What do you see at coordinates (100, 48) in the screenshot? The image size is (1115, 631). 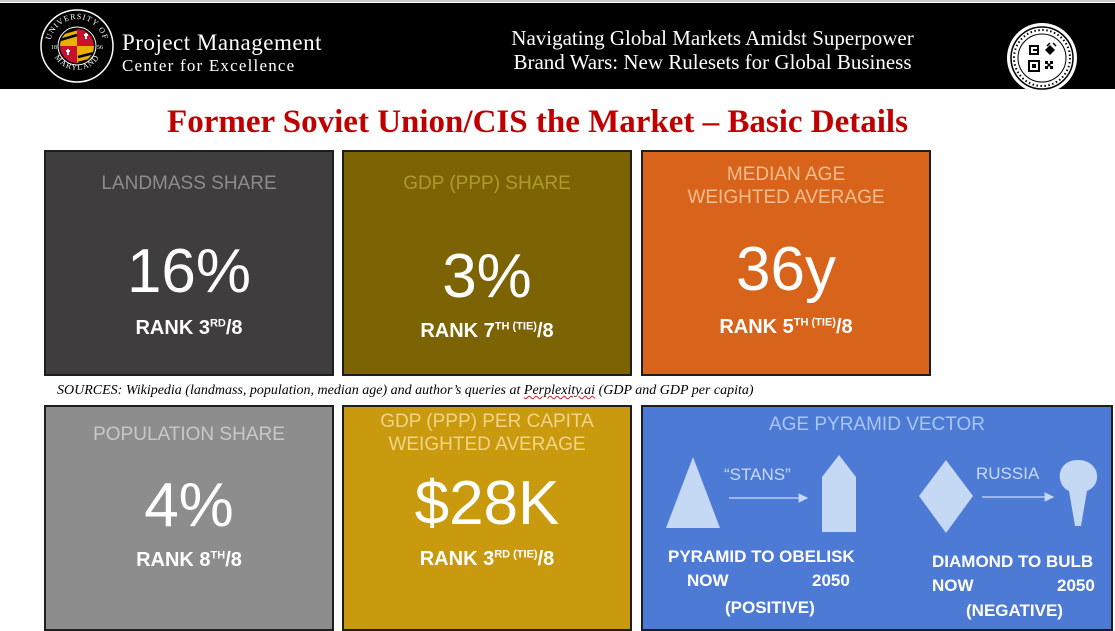 I see `svg-text: 56` at bounding box center [100, 48].